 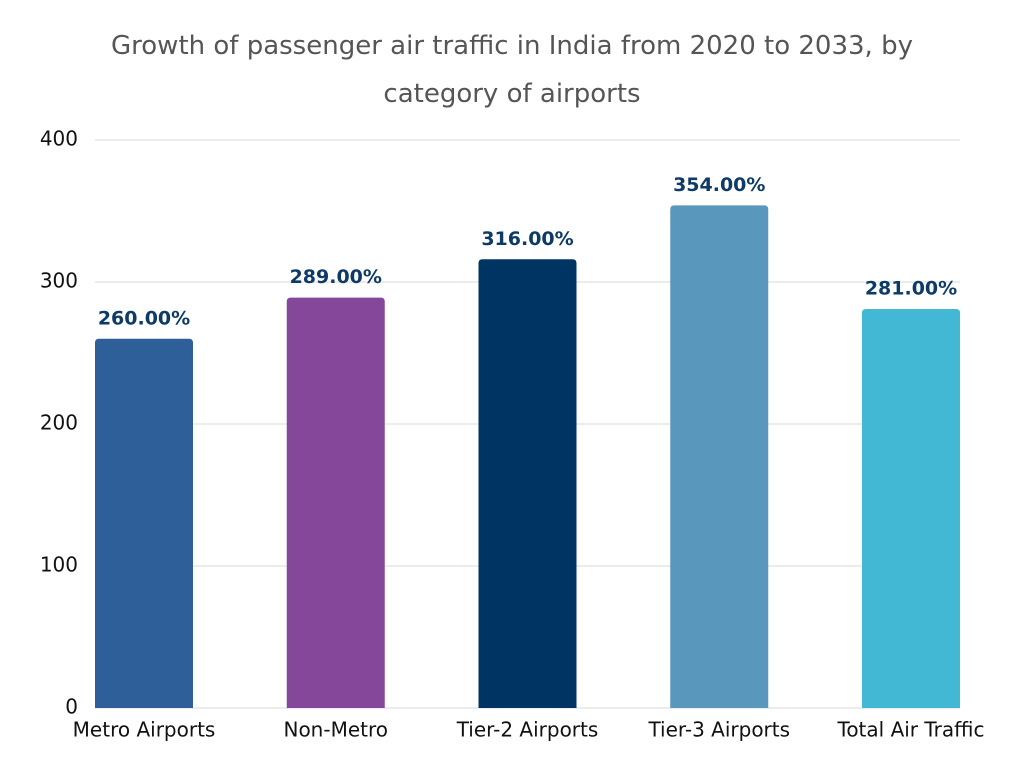 What do you see at coordinates (527, 730) in the screenshot?
I see `x-tick-label: Tier-2 Airports` at bounding box center [527, 730].